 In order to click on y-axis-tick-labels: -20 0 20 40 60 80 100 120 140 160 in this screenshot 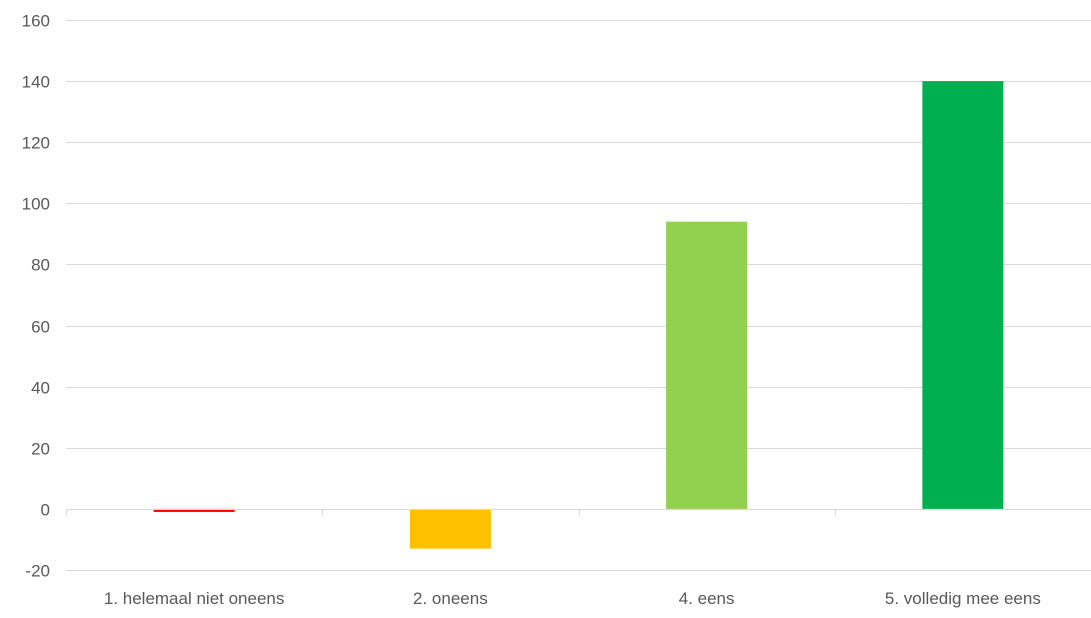, I will do `click(36, 296)`.